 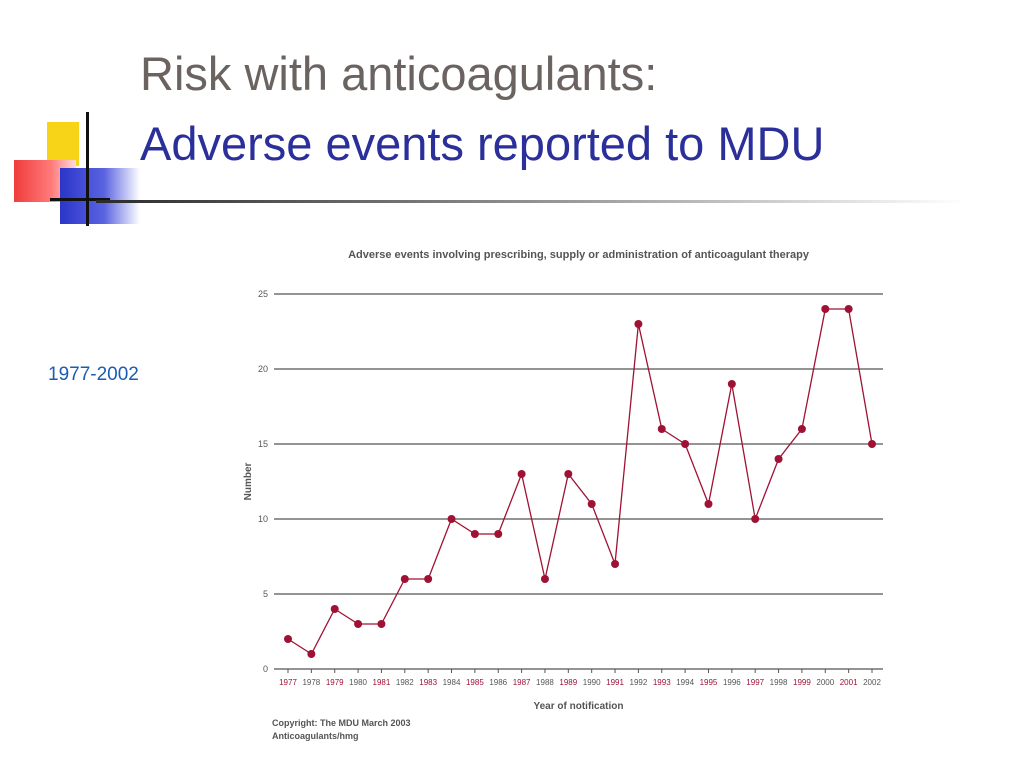 What do you see at coordinates (382, 682) in the screenshot?
I see `x-tick-label: 1981` at bounding box center [382, 682].